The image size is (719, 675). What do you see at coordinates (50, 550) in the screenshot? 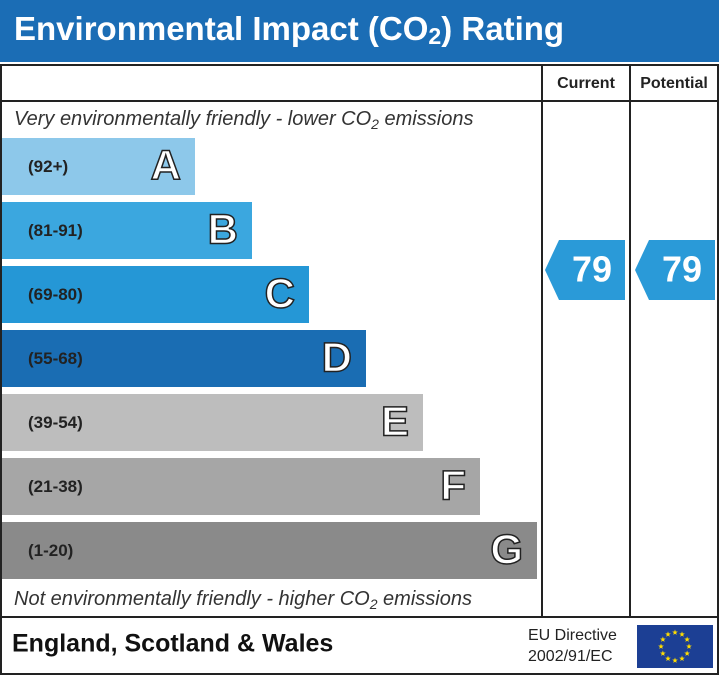
I see `band-range: (1-20)` at bounding box center [50, 550].